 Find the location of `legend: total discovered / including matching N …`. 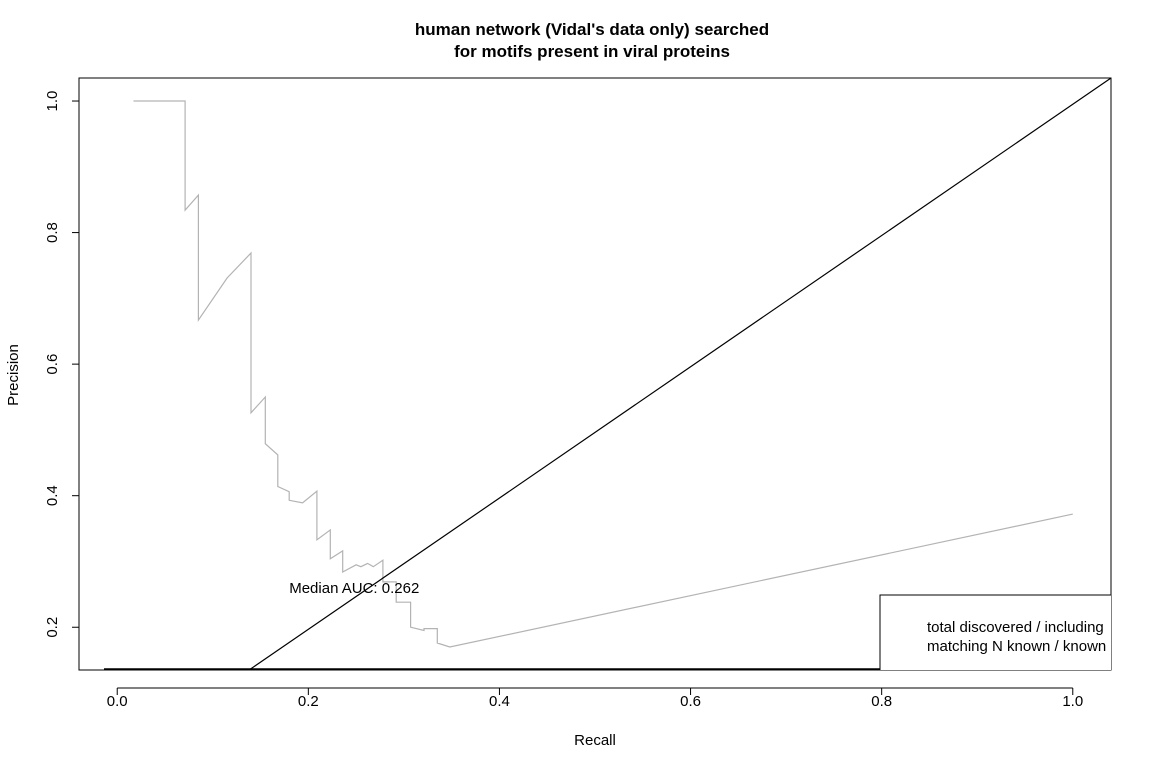

legend: total discovered / including matching N … is located at coordinates (995, 632).